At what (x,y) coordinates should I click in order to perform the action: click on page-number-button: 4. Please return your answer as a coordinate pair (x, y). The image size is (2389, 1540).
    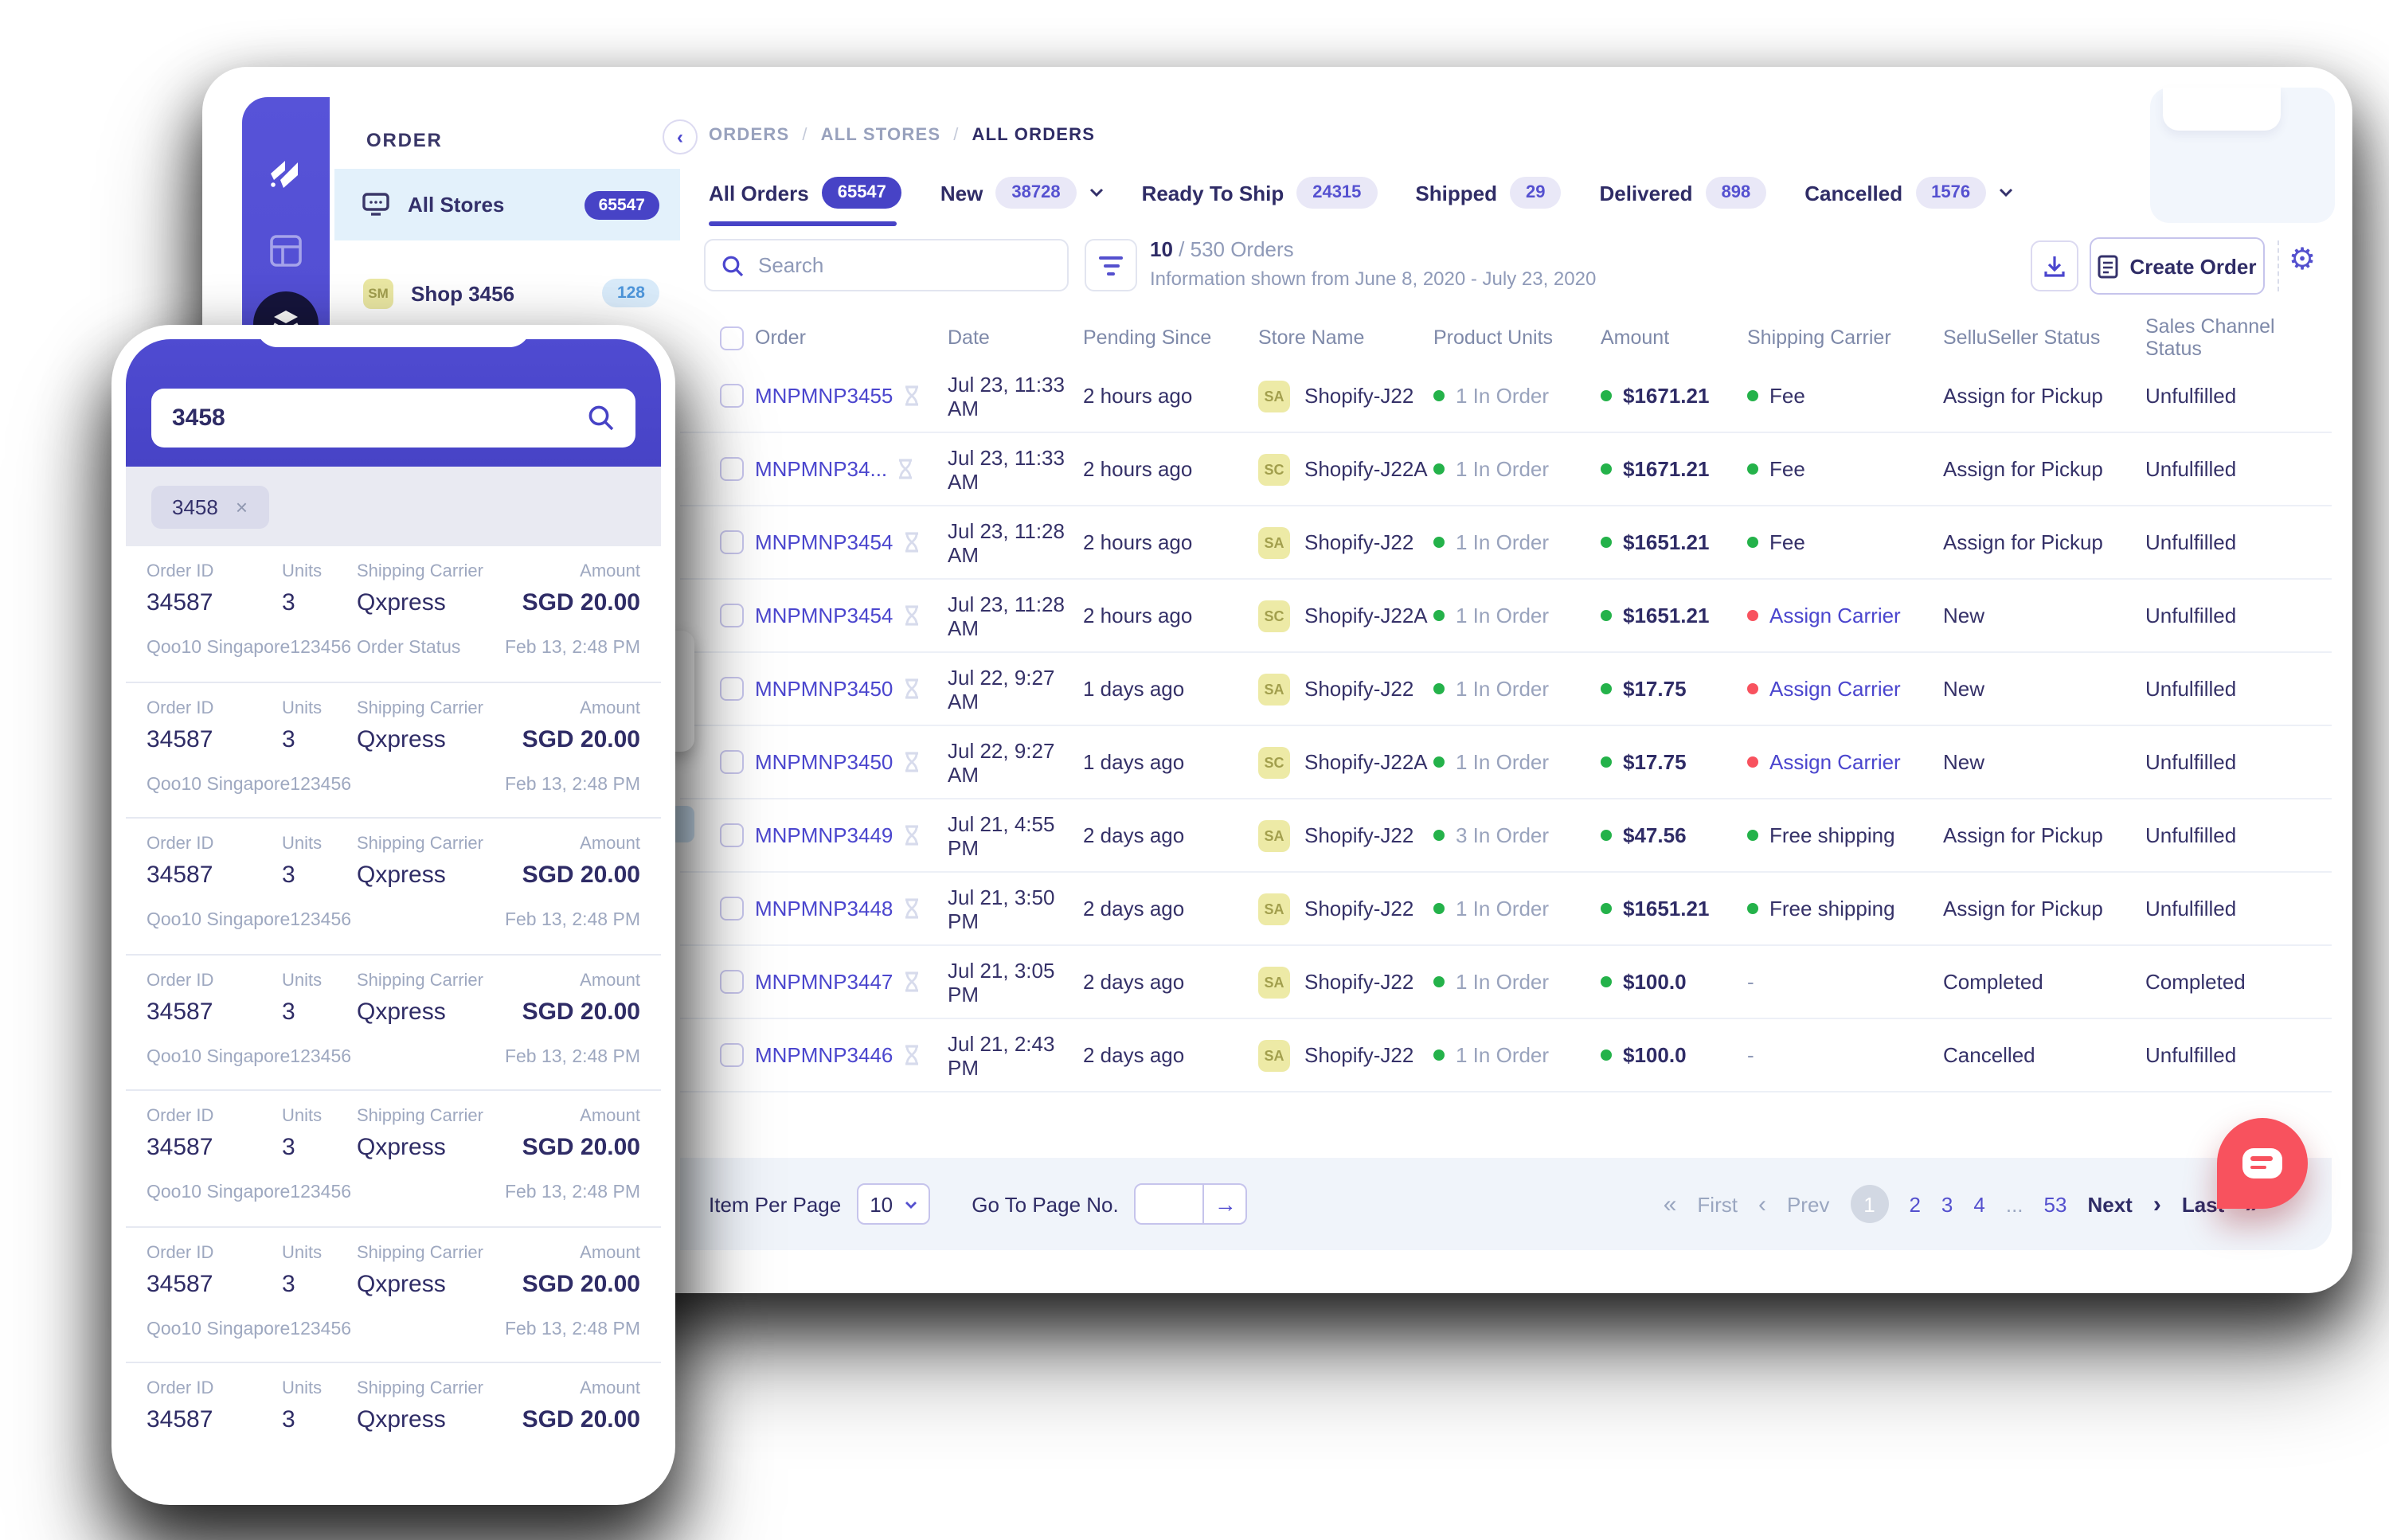
    Looking at the image, I should click on (1979, 1204).